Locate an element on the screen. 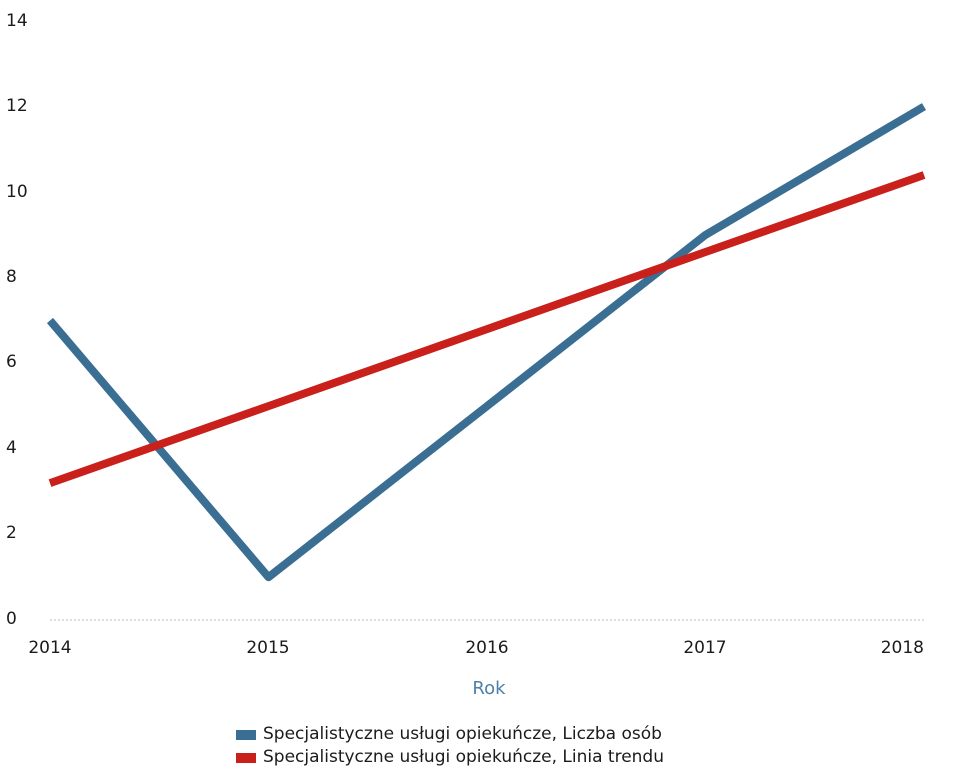  y-tick-label: 2 is located at coordinates (11, 533).